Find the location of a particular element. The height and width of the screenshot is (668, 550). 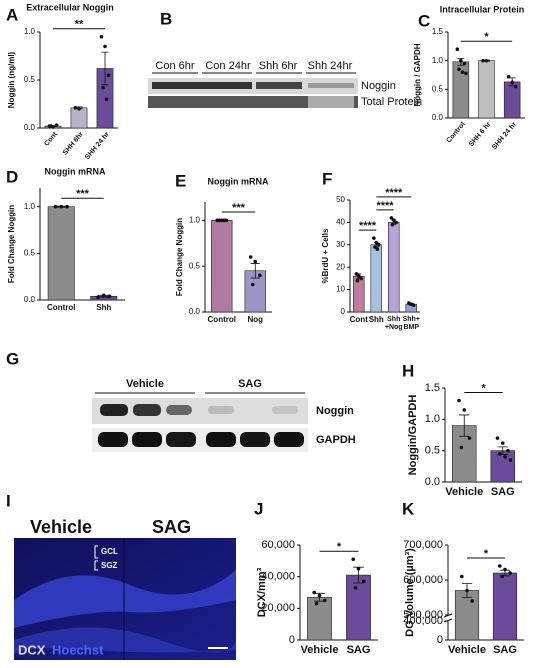

panel-letter: B is located at coordinates (166, 18).